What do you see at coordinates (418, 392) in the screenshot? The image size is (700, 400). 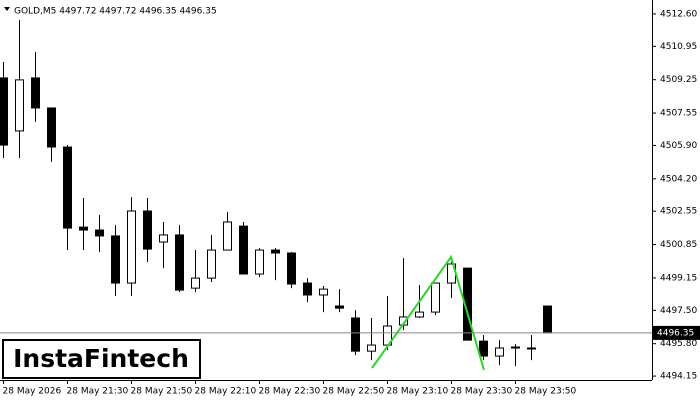 I see `x-tick-label: 28 May 23:10` at bounding box center [418, 392].